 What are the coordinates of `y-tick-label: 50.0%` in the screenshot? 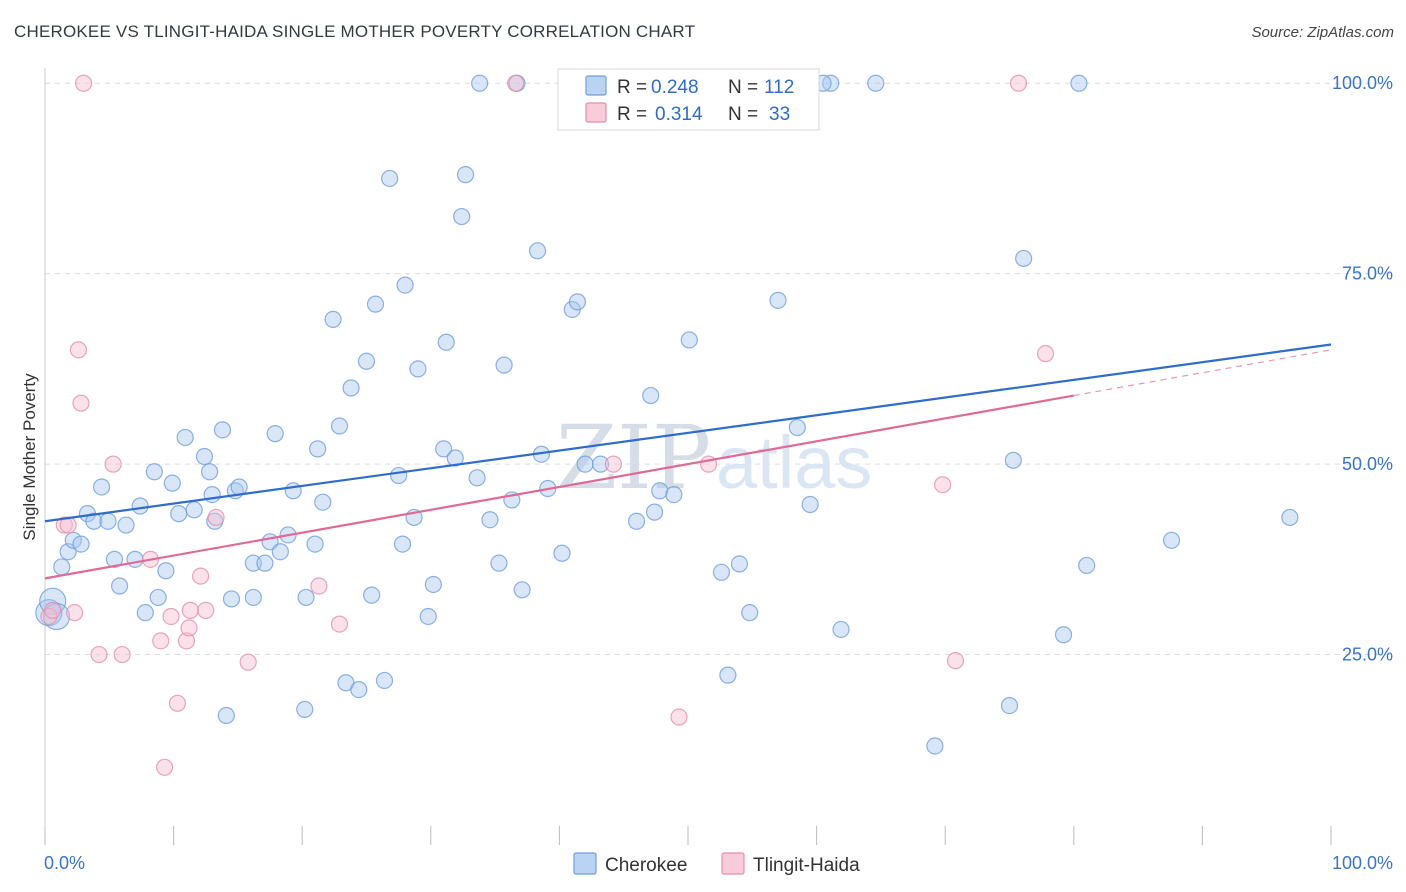 It's located at (1367, 464).